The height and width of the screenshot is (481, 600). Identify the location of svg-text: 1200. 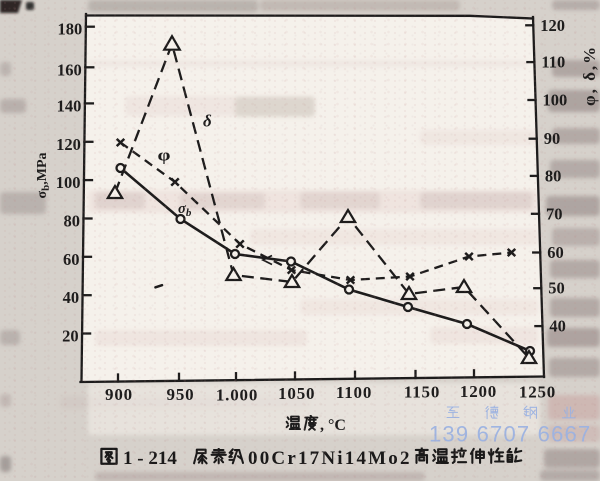
(478, 391).